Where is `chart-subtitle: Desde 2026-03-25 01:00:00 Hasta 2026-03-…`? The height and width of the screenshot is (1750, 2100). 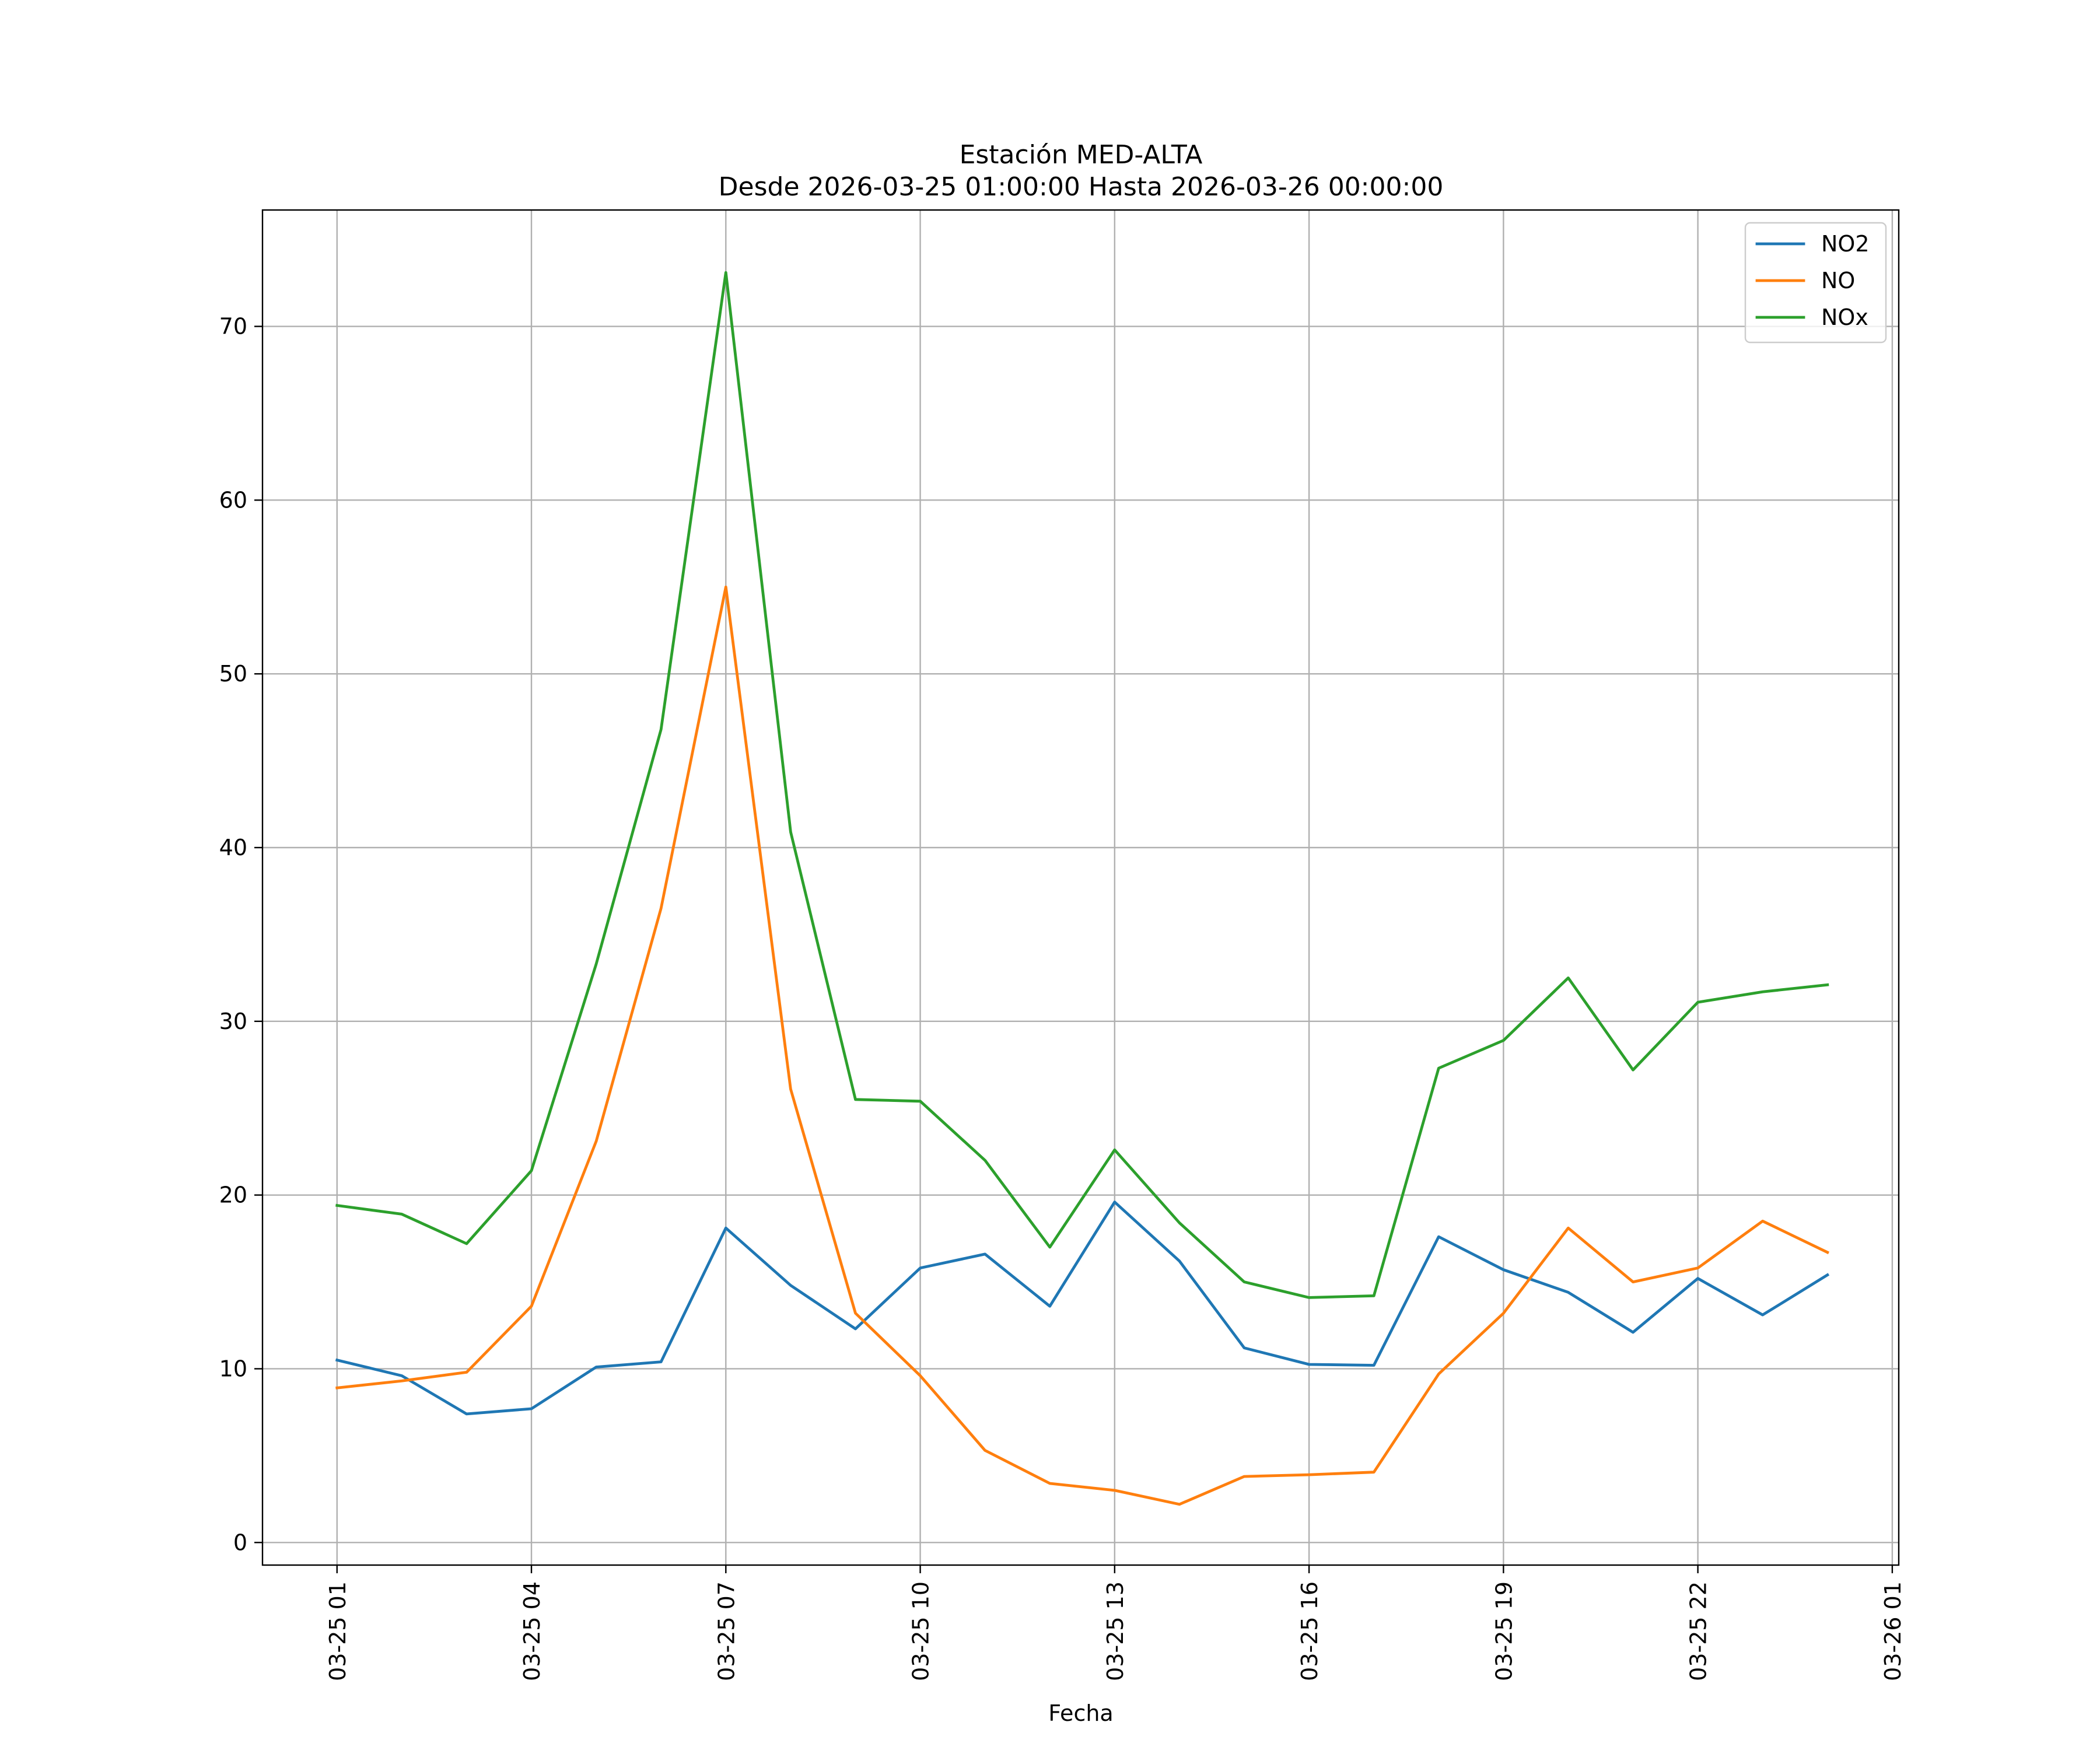
chart-subtitle: Desde 2026-03-25 01:00:00 Hasta 2026-03-… is located at coordinates (1081, 187).